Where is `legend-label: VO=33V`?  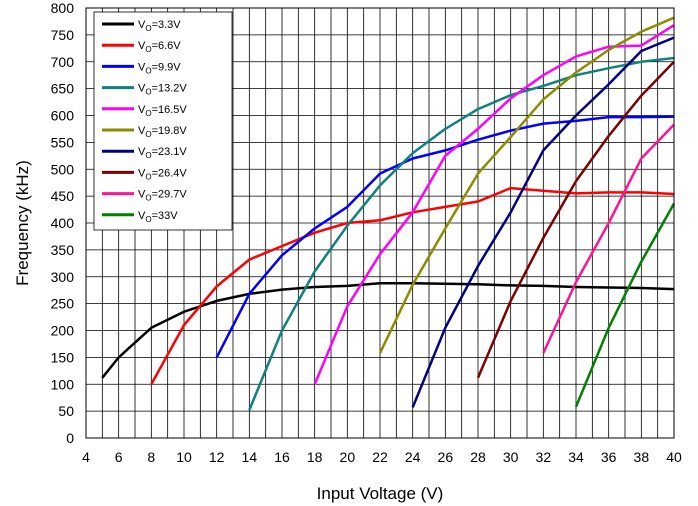
legend-label: VO=33V is located at coordinates (158, 217).